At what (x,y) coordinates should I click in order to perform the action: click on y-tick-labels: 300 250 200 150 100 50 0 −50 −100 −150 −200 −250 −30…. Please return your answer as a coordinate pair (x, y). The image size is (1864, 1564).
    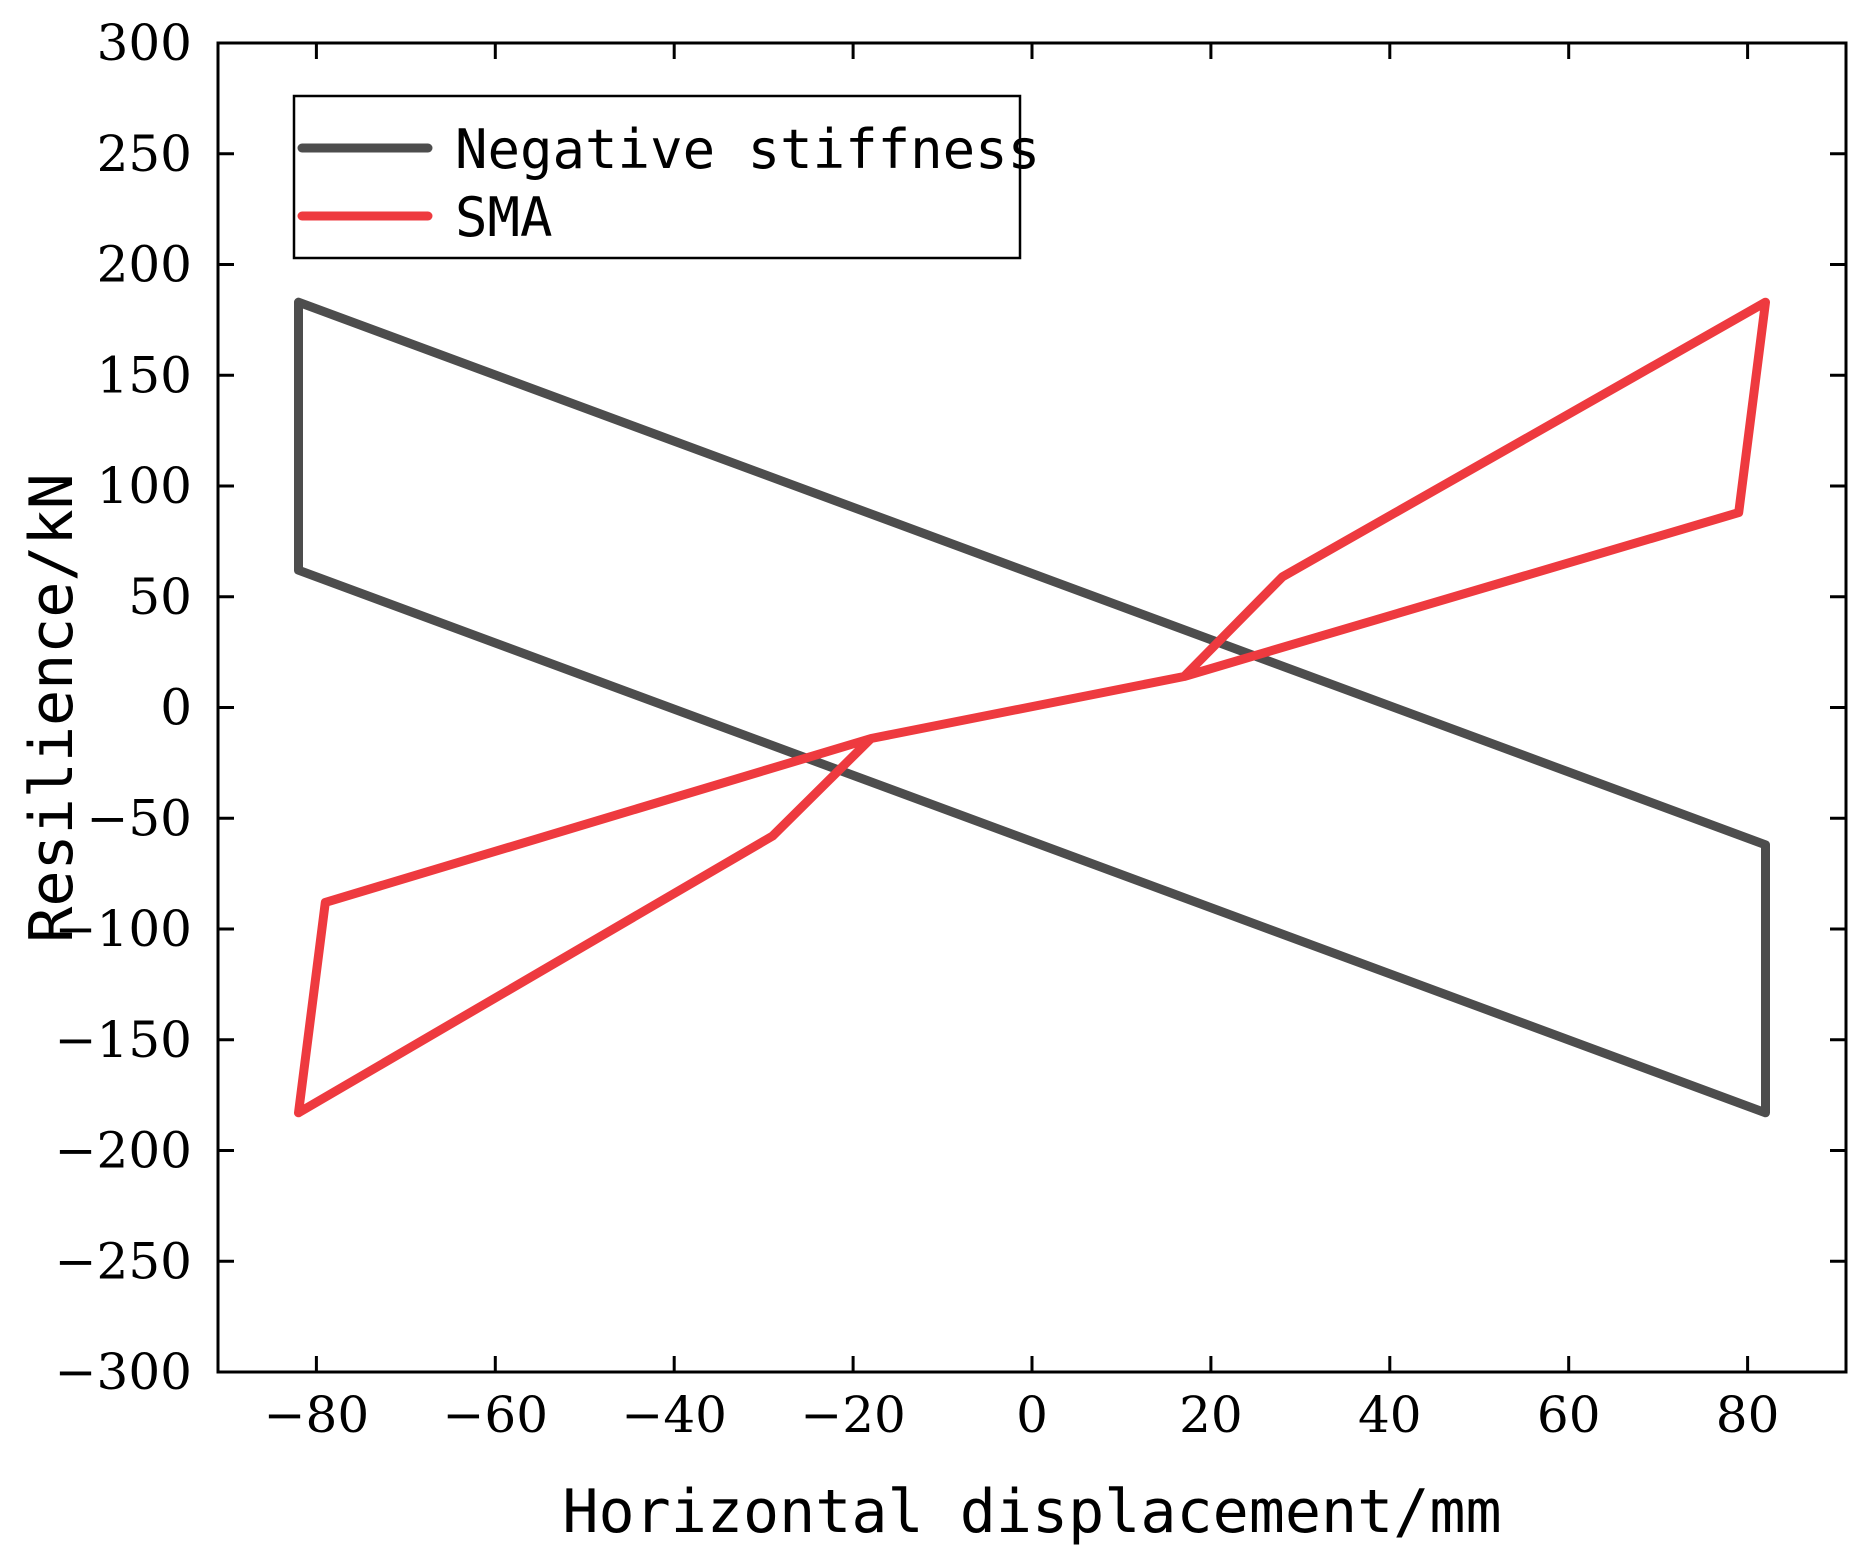
    Looking at the image, I should click on (123, 707).